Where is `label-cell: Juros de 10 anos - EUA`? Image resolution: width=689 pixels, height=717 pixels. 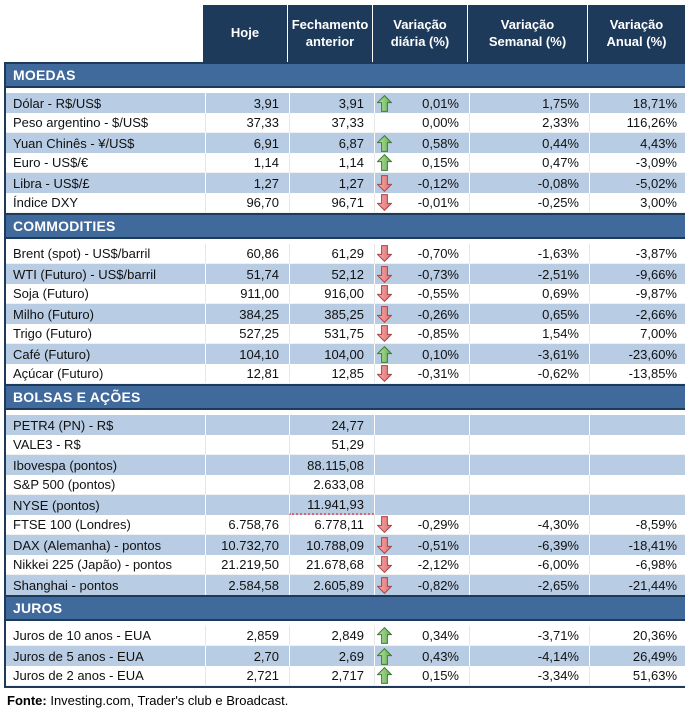 label-cell: Juros de 10 anos - EUA is located at coordinates (82, 635).